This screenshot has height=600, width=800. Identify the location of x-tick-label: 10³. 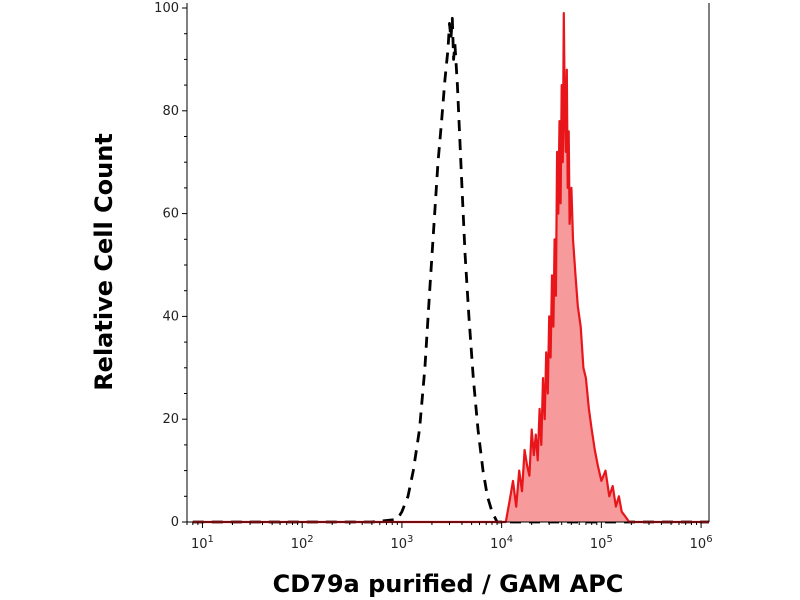
(401, 543).